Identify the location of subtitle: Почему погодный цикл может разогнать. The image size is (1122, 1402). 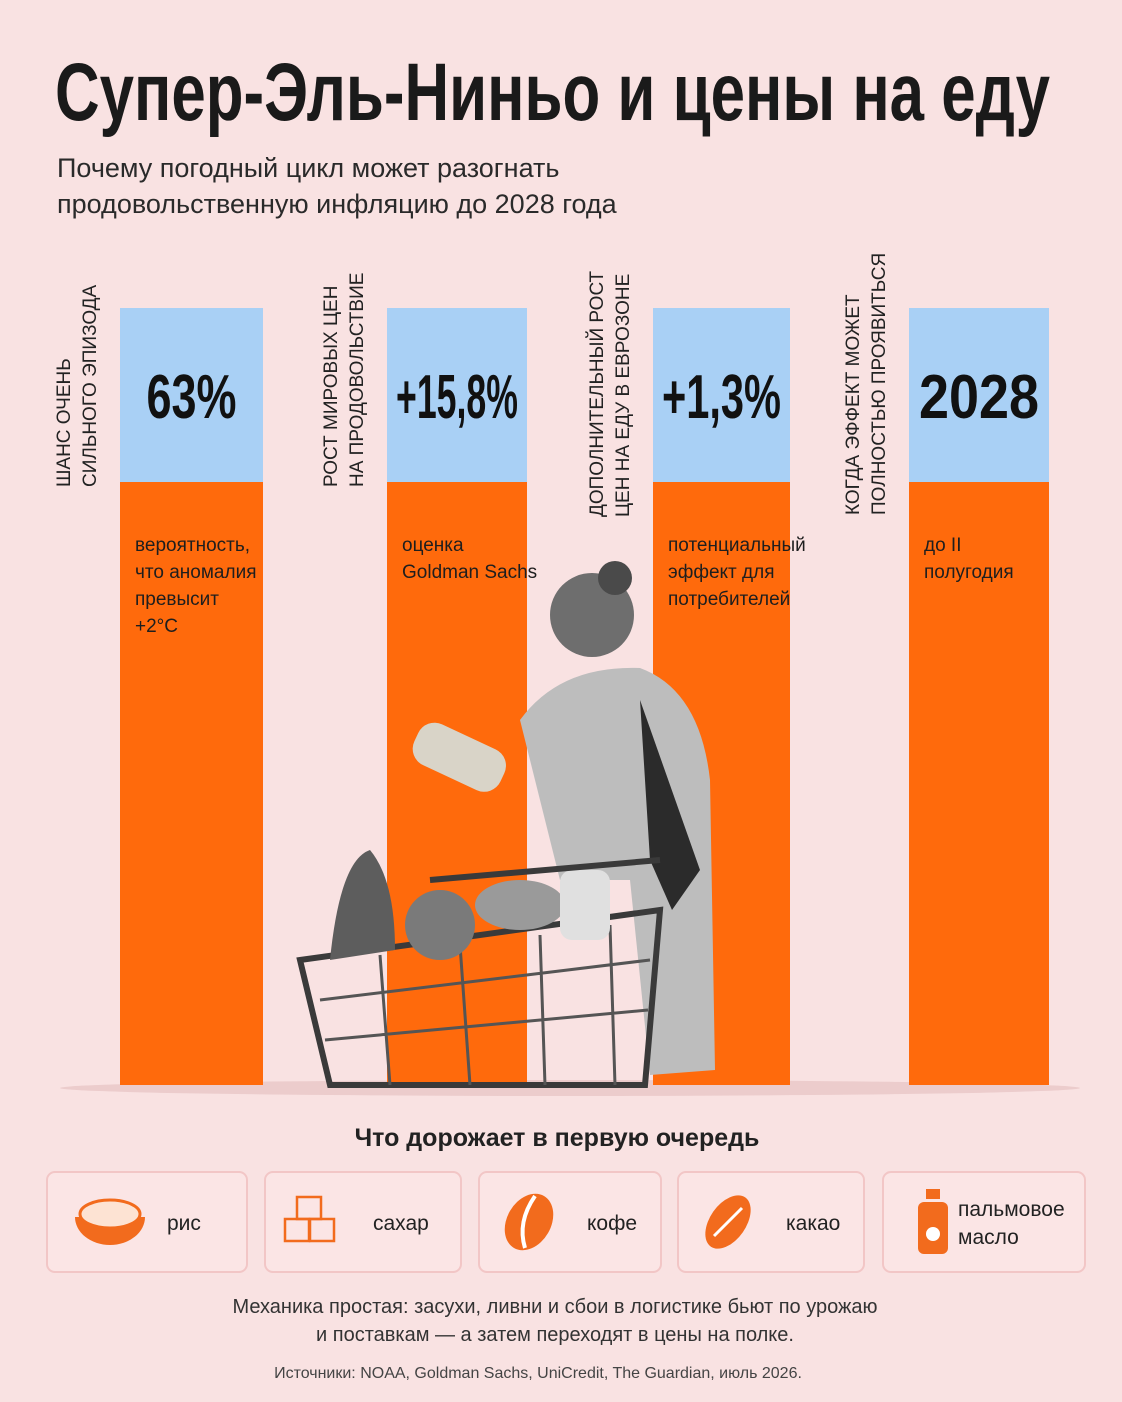
(308, 168).